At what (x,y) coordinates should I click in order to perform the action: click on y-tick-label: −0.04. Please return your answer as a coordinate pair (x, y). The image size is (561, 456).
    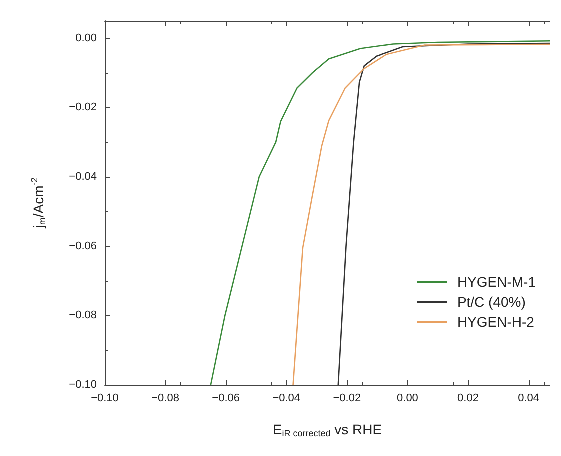
    Looking at the image, I should click on (83, 177).